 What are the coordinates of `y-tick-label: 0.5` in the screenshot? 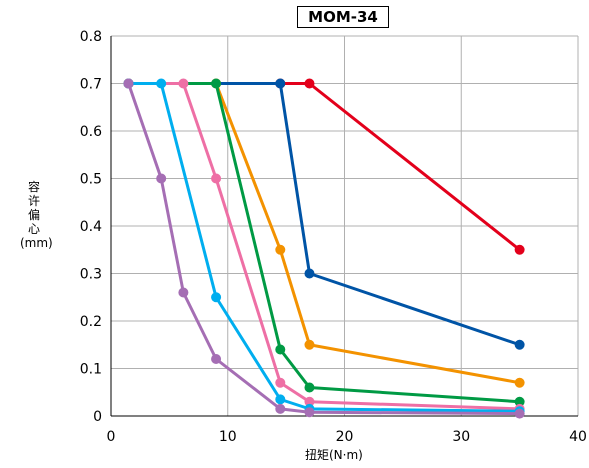 It's located at (91, 180).